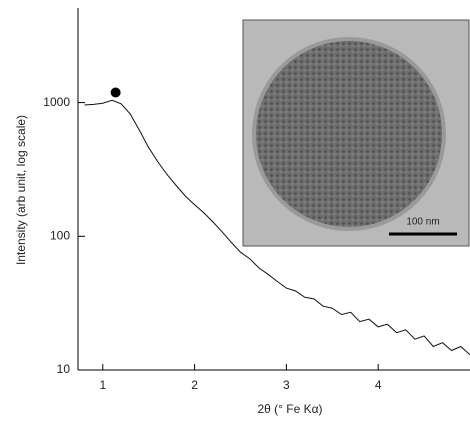 The height and width of the screenshot is (426, 470). Describe the element at coordinates (56, 102) in the screenshot. I see `y-tick-label: 1000` at that location.